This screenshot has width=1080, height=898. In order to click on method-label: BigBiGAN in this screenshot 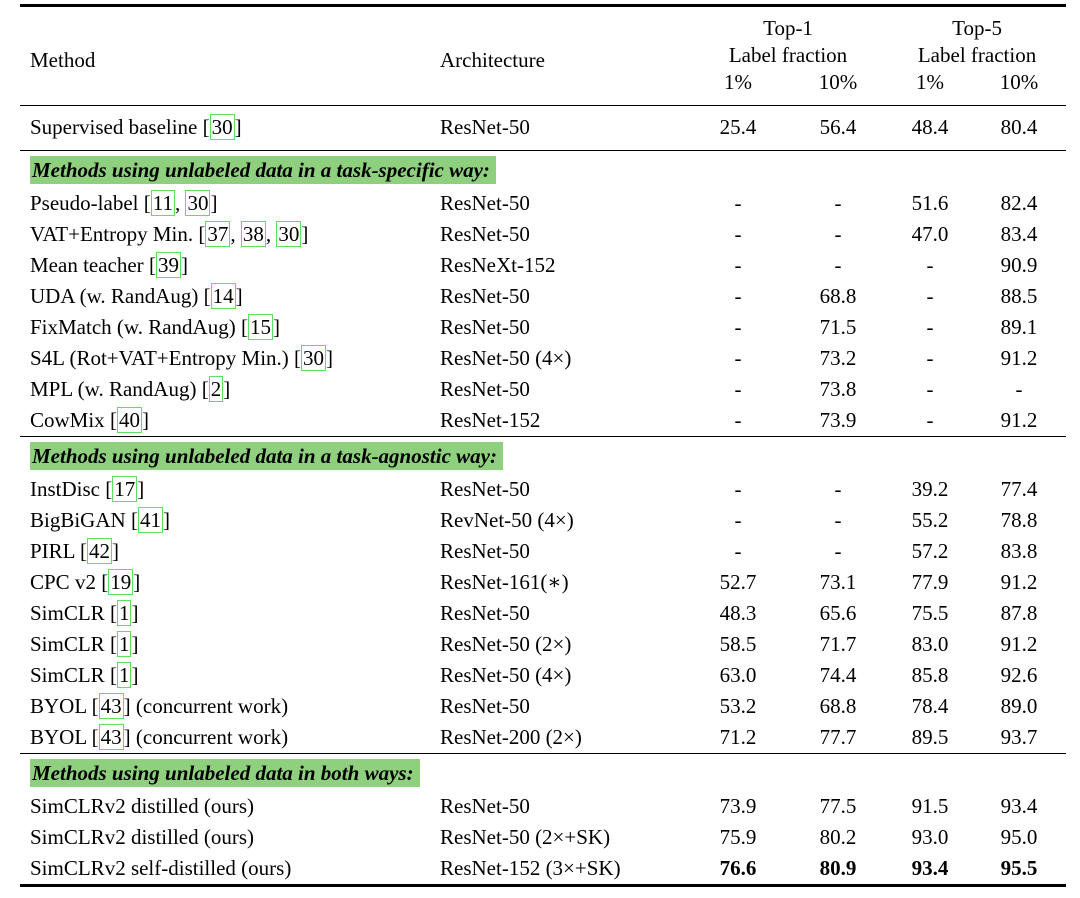, I will do `click(78, 520)`.